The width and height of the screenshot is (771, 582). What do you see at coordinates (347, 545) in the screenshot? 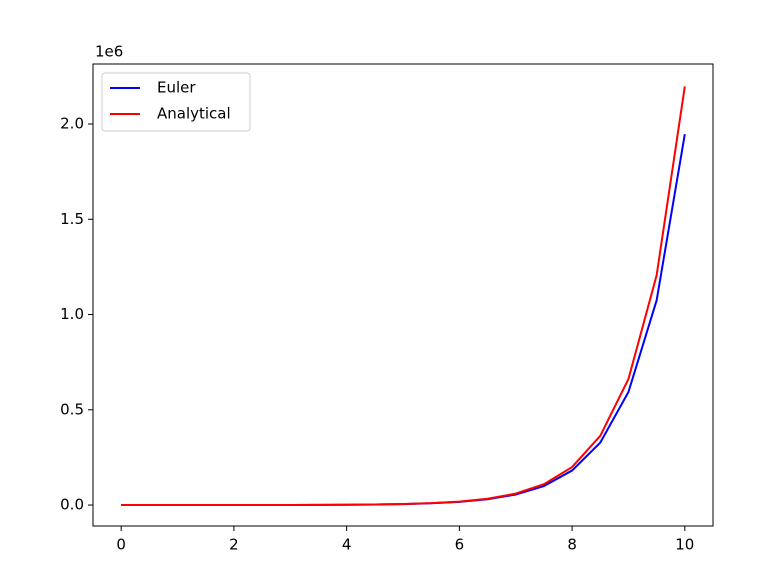
I see `x-tick-label: 4` at bounding box center [347, 545].